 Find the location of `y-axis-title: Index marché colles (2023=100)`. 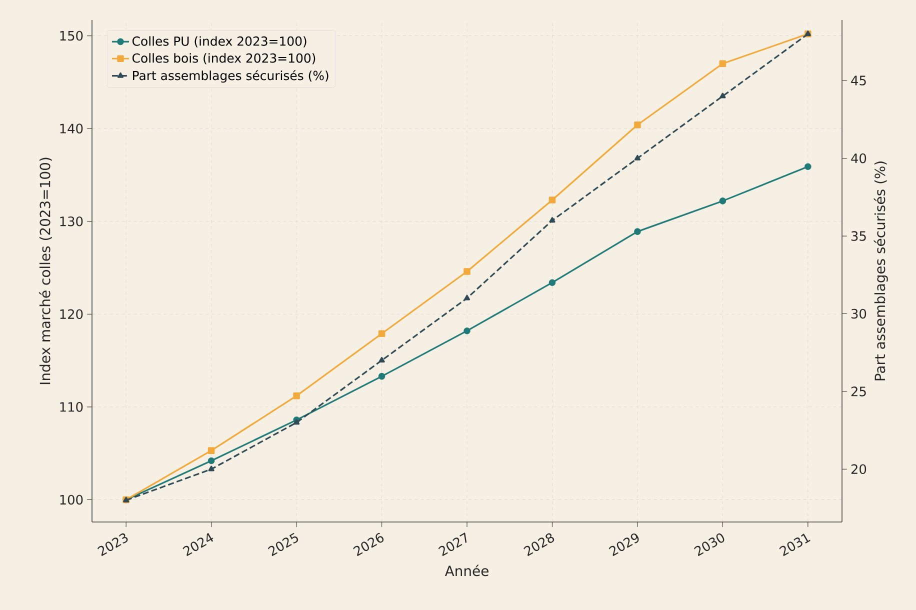

y-axis-title: Index marché colles (2023=100) is located at coordinates (45, 271).